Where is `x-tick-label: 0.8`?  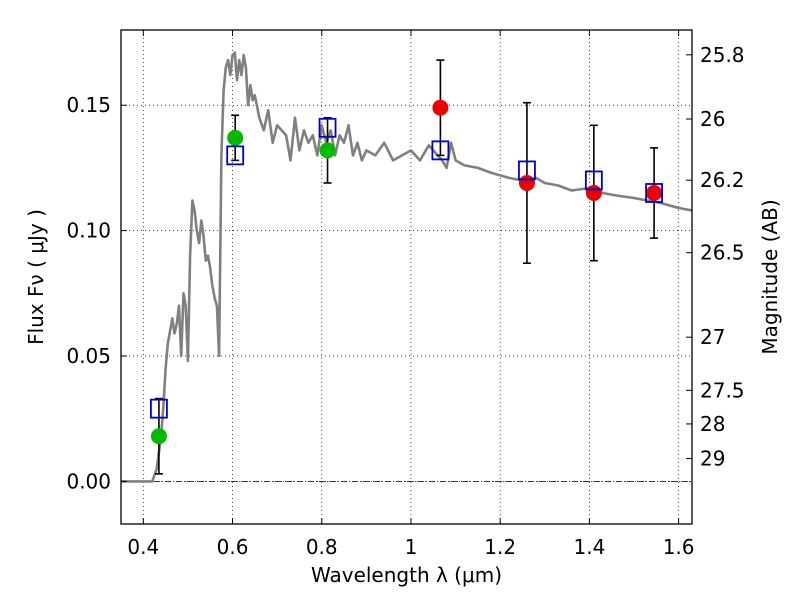 x-tick-label: 0.8 is located at coordinates (322, 547).